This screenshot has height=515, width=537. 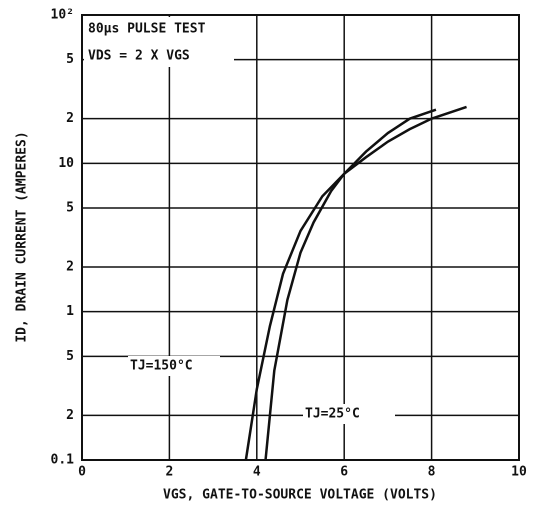 I want to click on x-axis-label: VGS, GATE-TO-SOURCE VOLTAGE (VOLTS), so click(x=300, y=495).